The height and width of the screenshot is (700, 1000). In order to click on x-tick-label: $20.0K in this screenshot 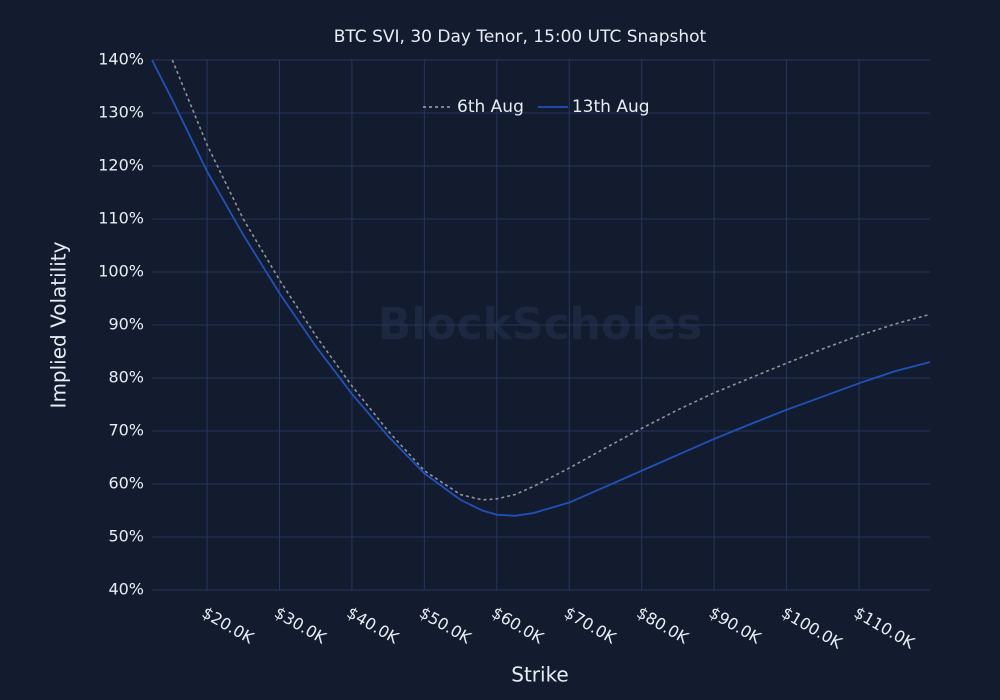, I will do `click(228, 625)`.